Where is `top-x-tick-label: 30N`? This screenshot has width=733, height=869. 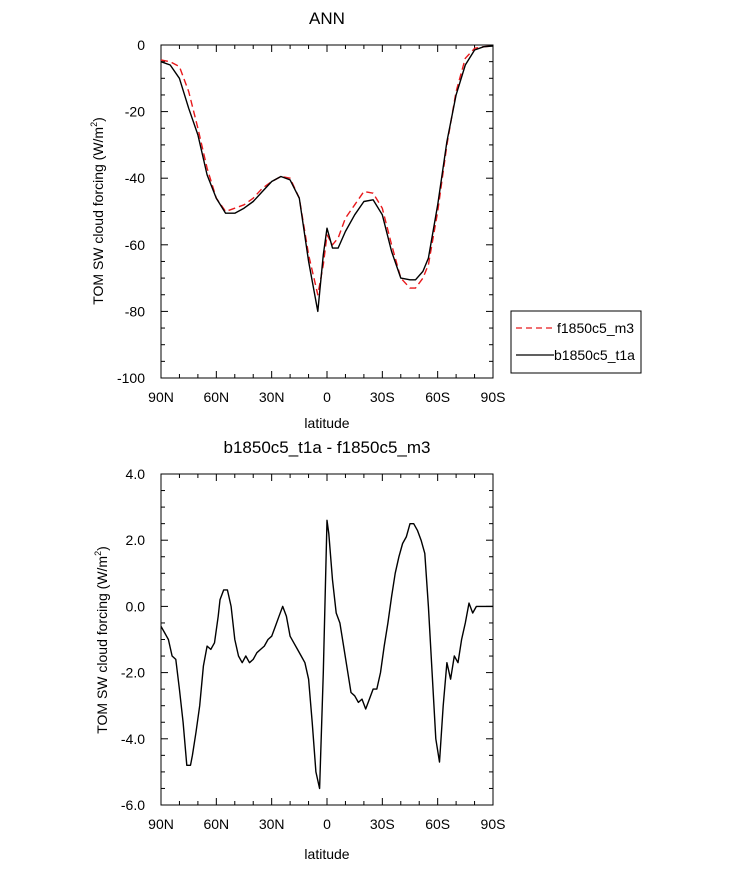
top-x-tick-label: 30N is located at coordinates (272, 397).